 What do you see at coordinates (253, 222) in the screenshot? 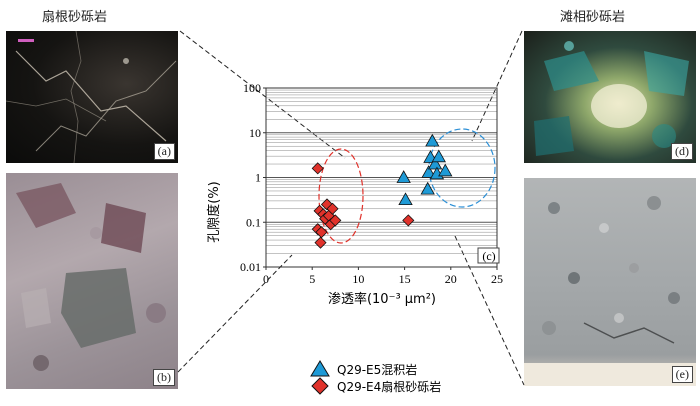
I see `y-tick-label: 0.1` at bounding box center [253, 222].